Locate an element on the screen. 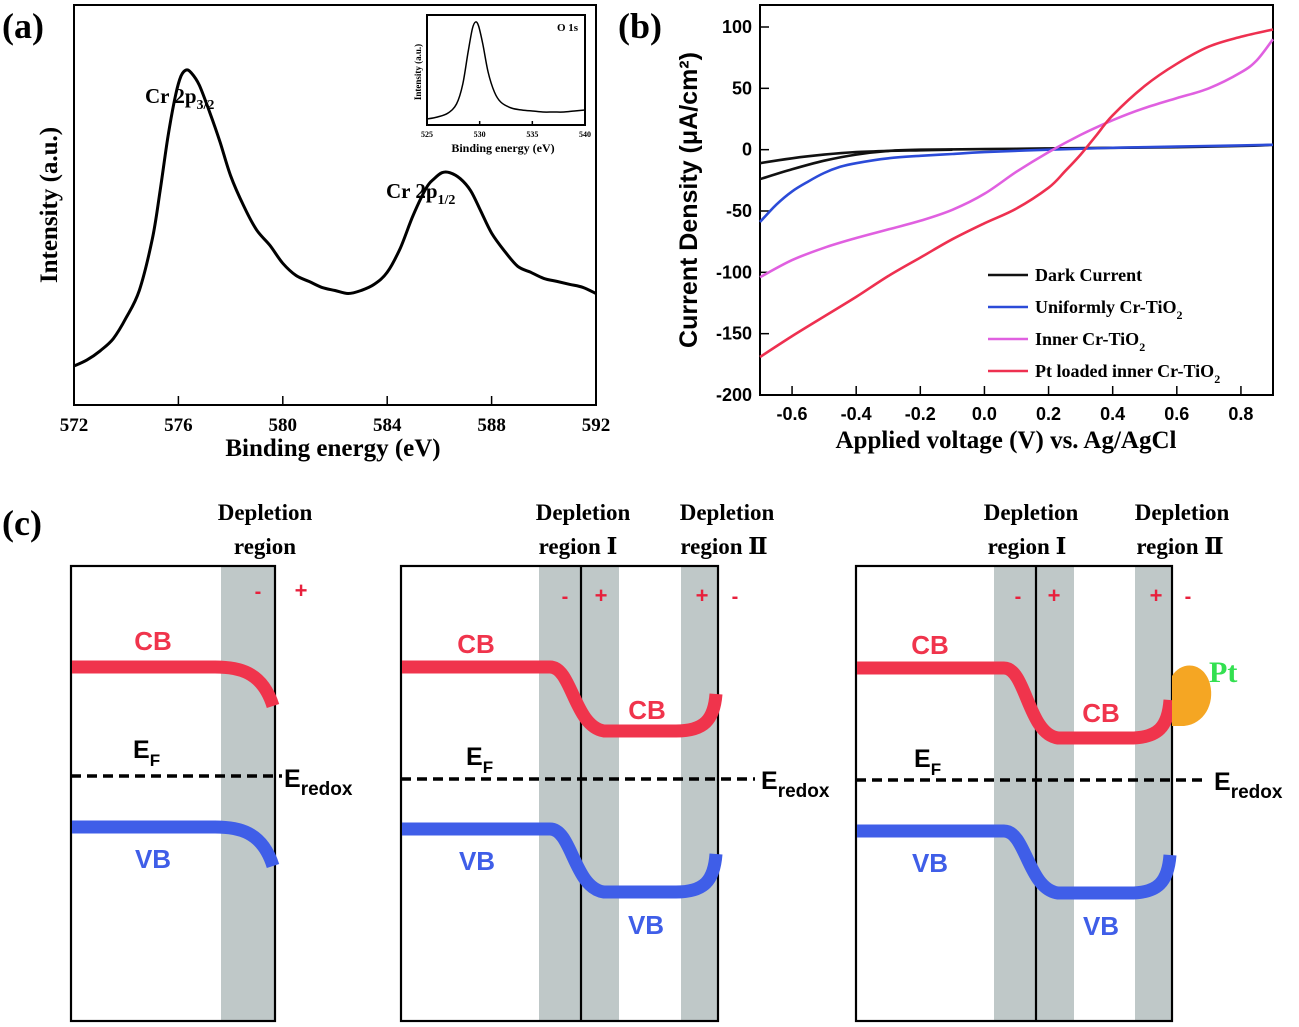 The height and width of the screenshot is (1027, 1299). y-tick-label-b: -200 is located at coordinates (734, 395).